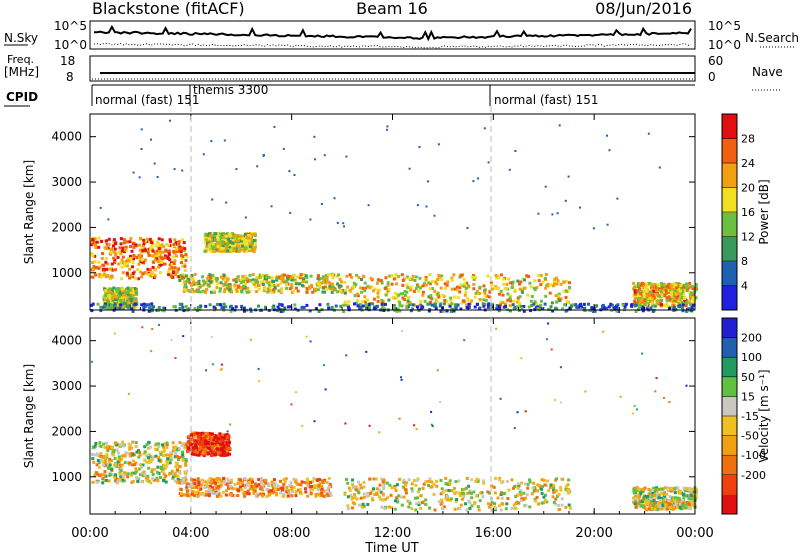 The image size is (800, 554). Describe the element at coordinates (593, 533) in the screenshot. I see `x-tick-label: 20:00` at that location.